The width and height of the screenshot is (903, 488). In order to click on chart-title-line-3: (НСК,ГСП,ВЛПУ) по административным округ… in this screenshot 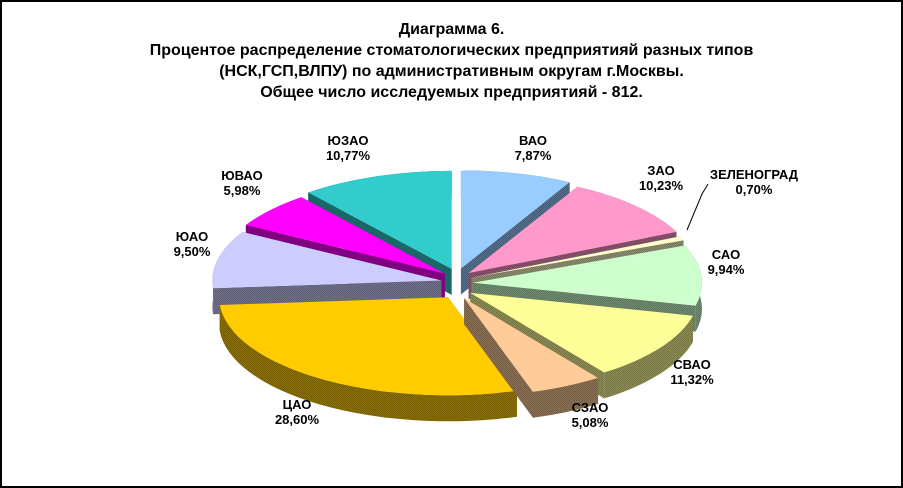, I will do `click(451, 71)`.